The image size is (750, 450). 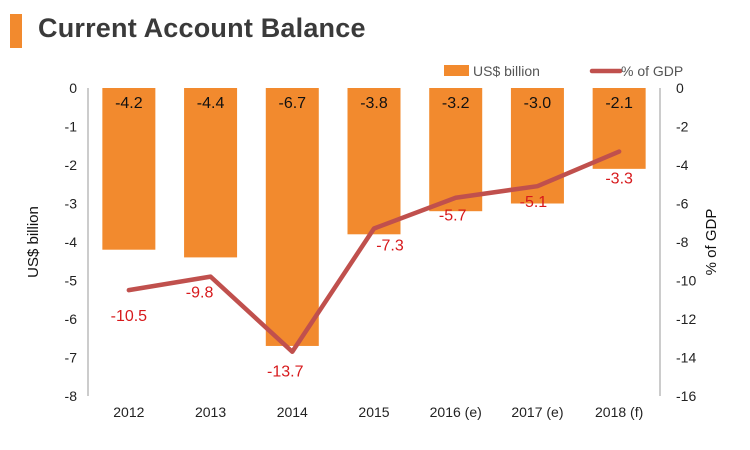 I want to click on page-title: Current Account Balance, so click(x=202, y=28).